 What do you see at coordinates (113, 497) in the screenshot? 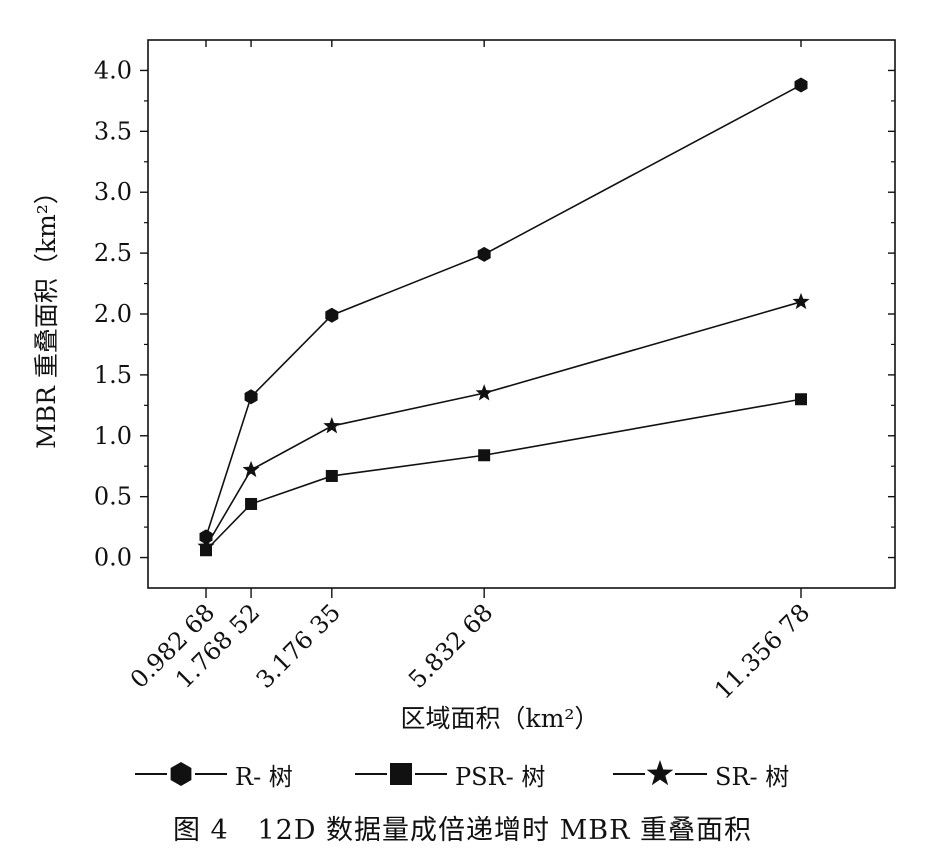
I see `y-tick-label: 0.5` at bounding box center [113, 497].